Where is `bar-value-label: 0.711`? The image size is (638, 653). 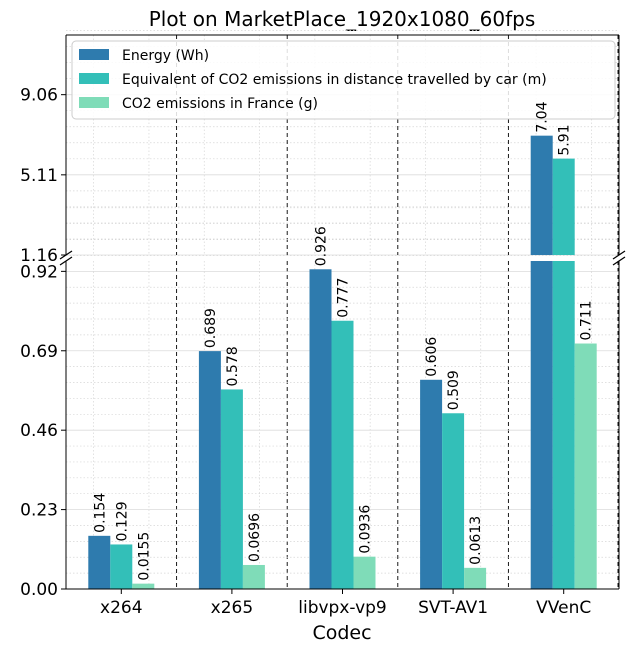
bar-value-label: 0.711 is located at coordinates (587, 320).